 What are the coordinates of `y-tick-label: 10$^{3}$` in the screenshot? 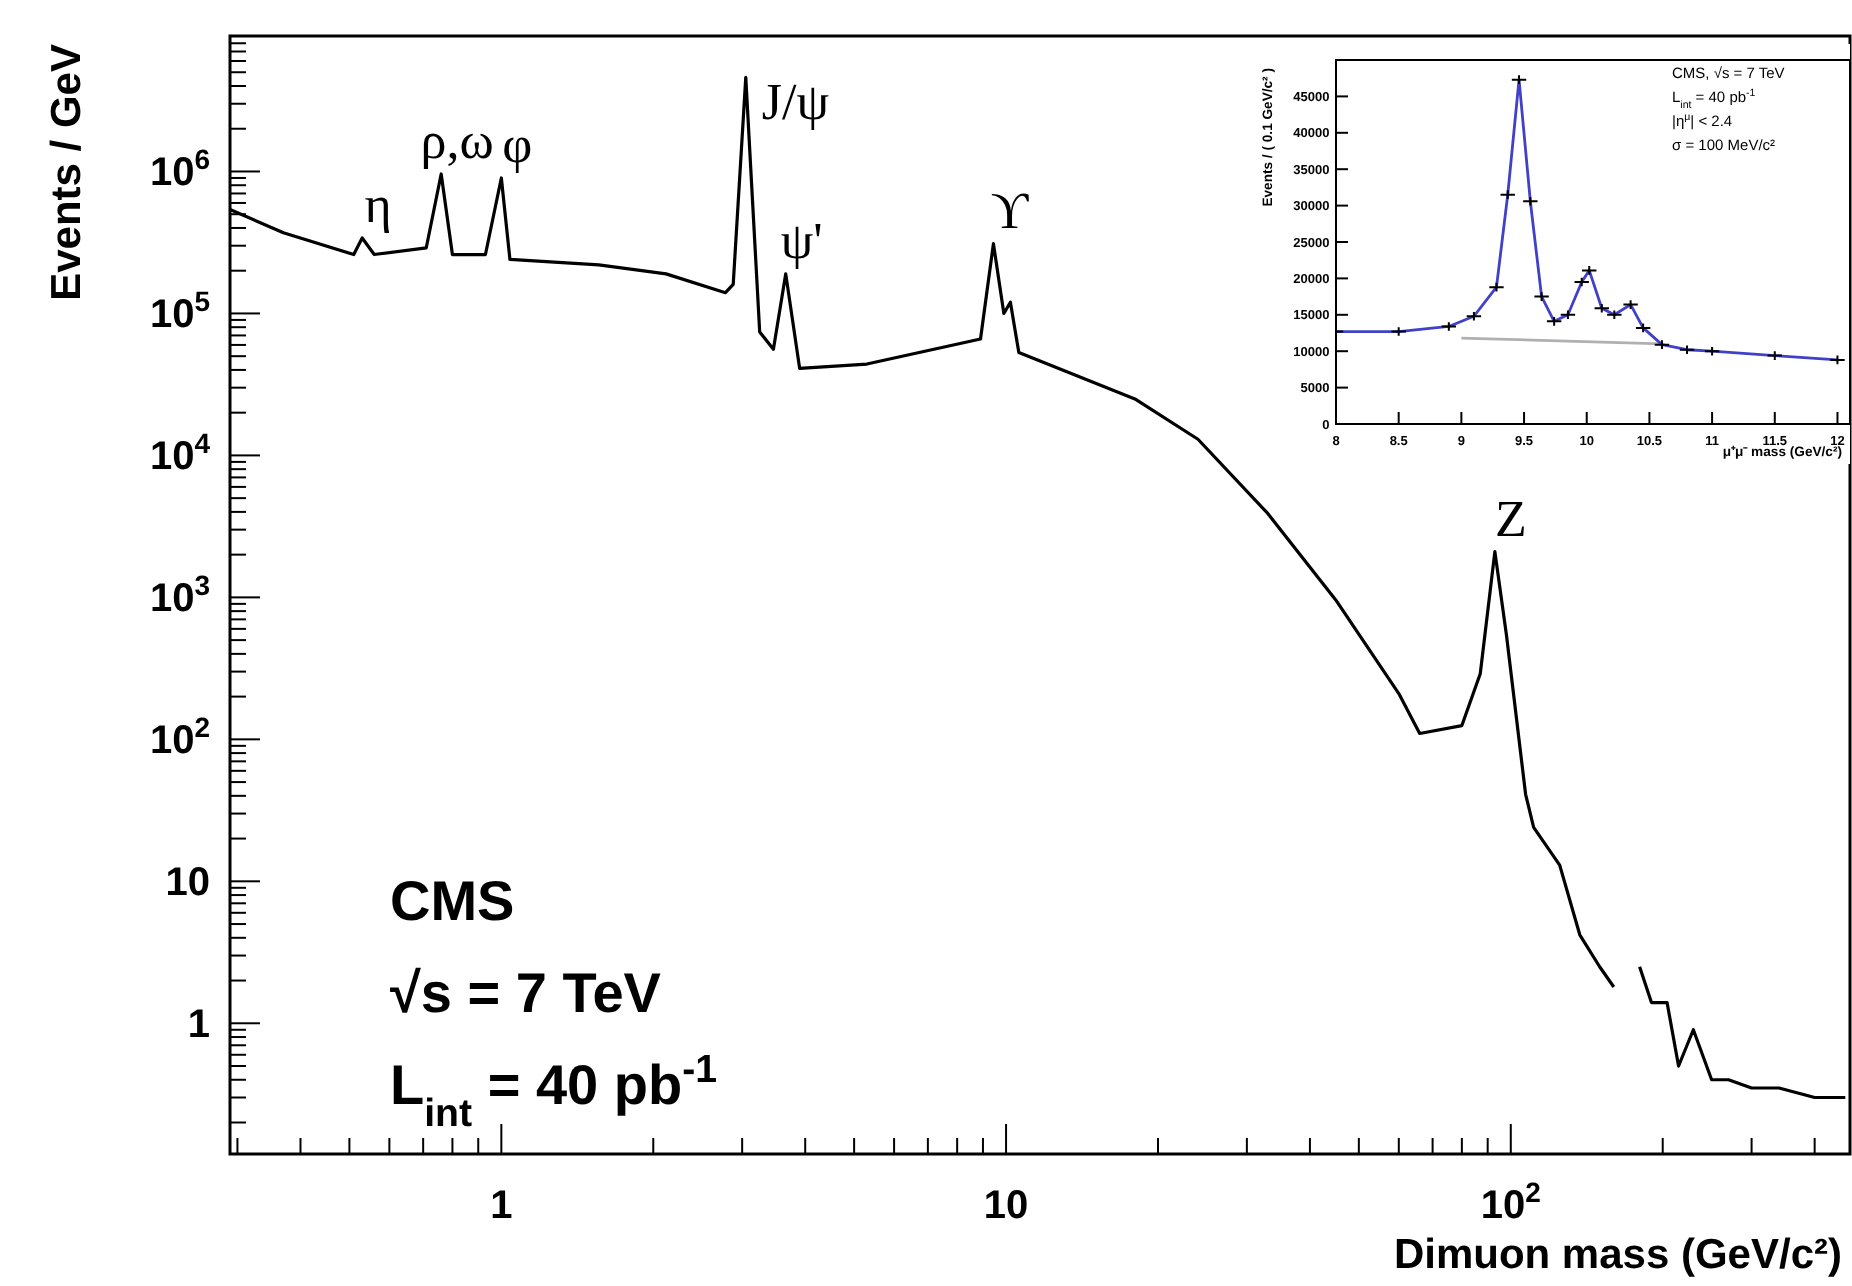 It's located at (180, 595).